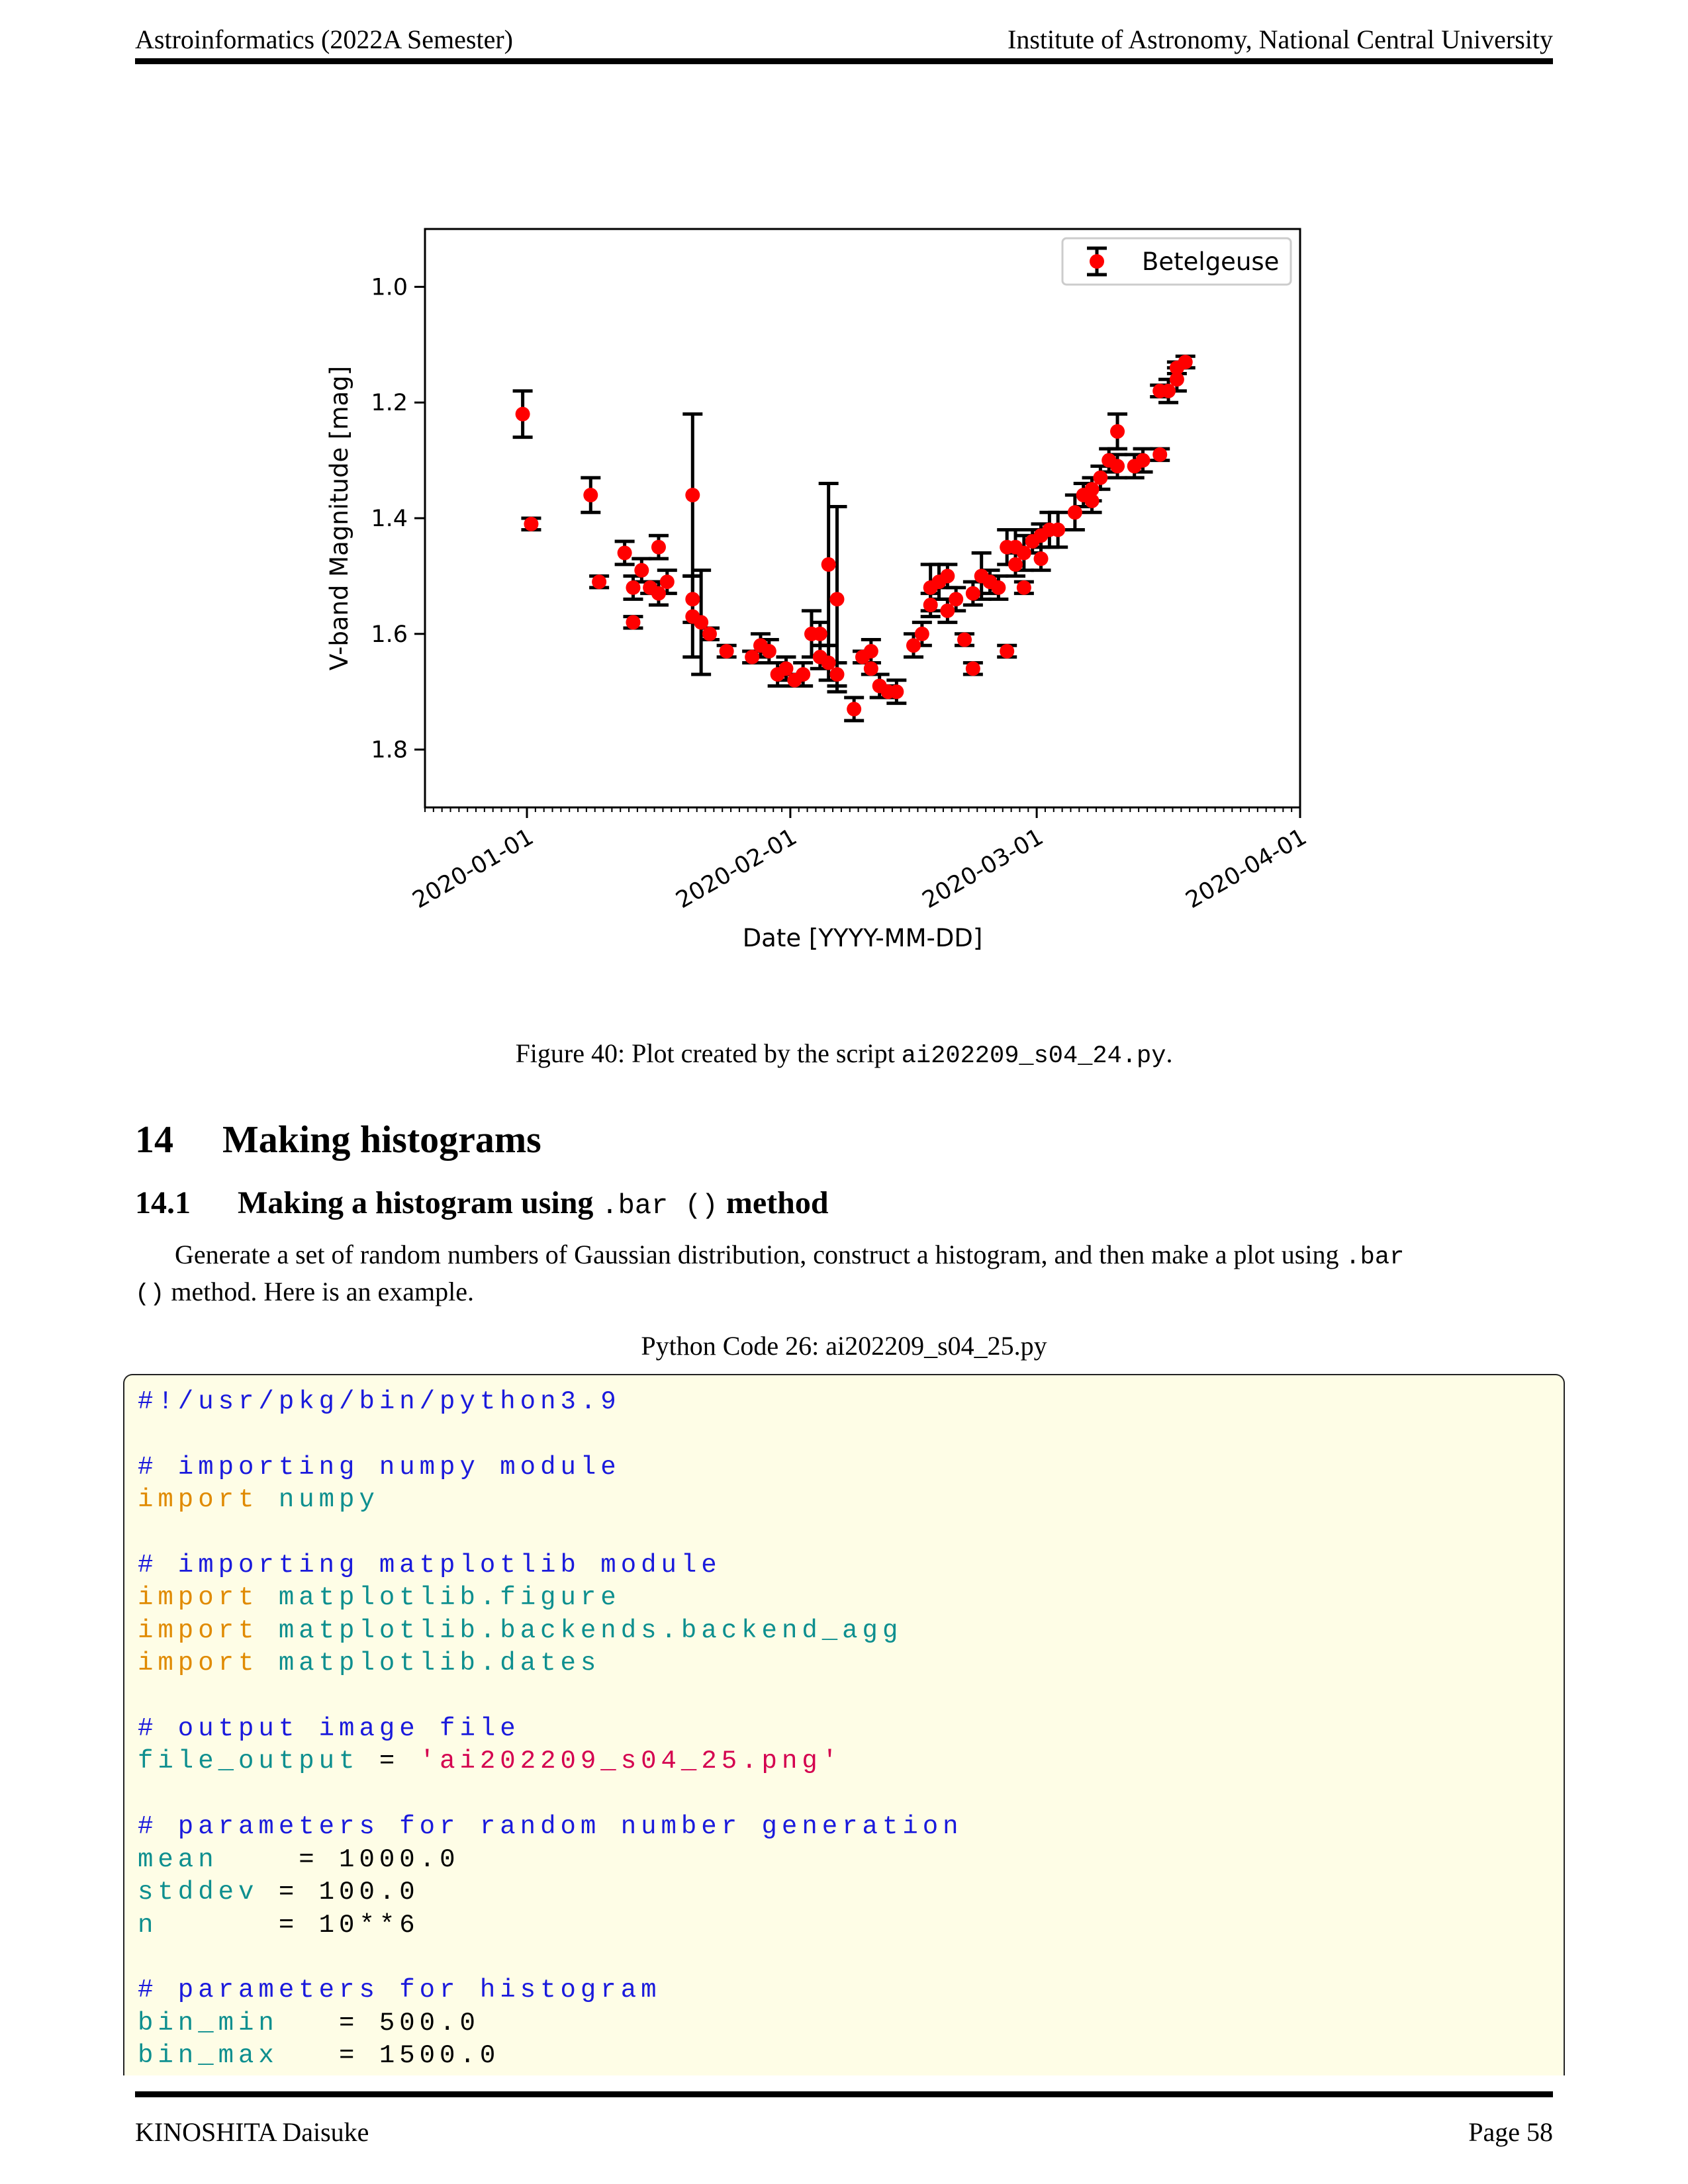 The height and width of the screenshot is (2184, 1688). I want to click on footer-rule, so click(844, 2094).